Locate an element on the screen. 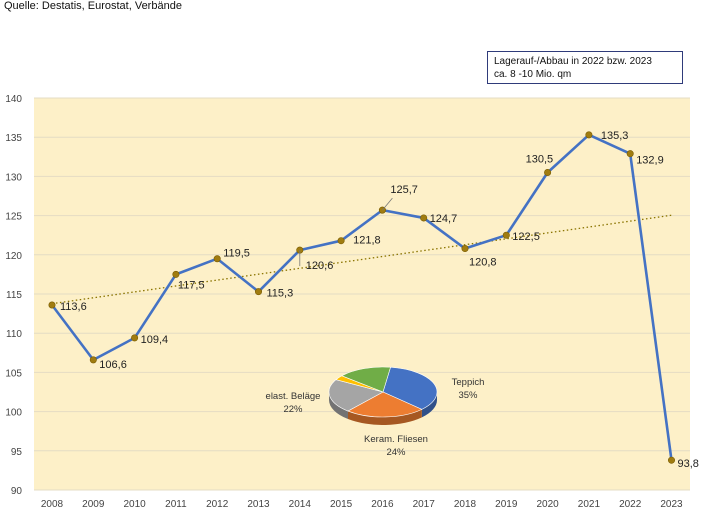 The image size is (717, 526). x-tick-label: 2020 is located at coordinates (547, 504).